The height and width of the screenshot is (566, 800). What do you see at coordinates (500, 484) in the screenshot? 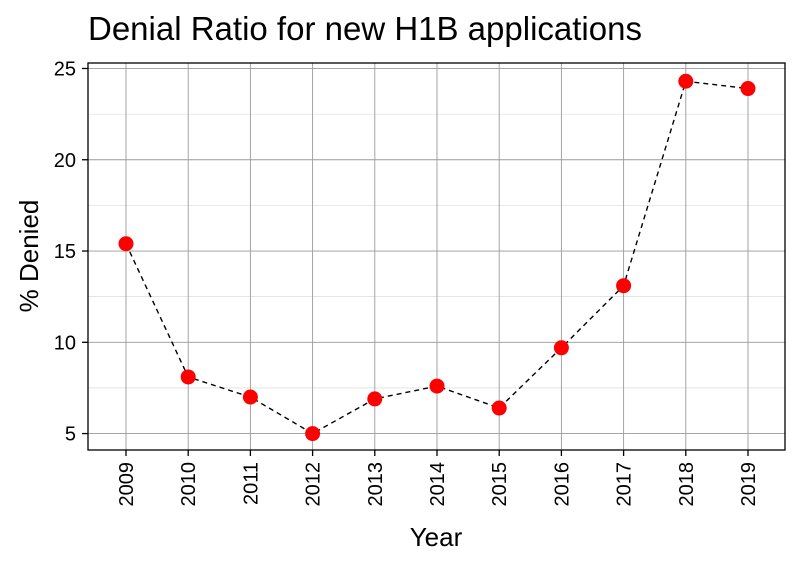
I see `x-tick-label: 2015` at bounding box center [500, 484].